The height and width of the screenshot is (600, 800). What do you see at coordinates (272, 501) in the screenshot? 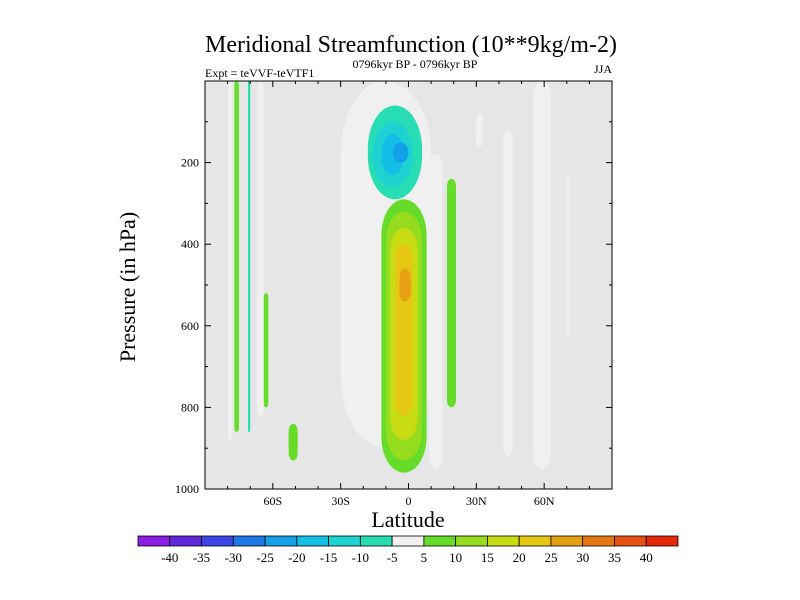
I see `x-tick-label: 60S` at bounding box center [272, 501].